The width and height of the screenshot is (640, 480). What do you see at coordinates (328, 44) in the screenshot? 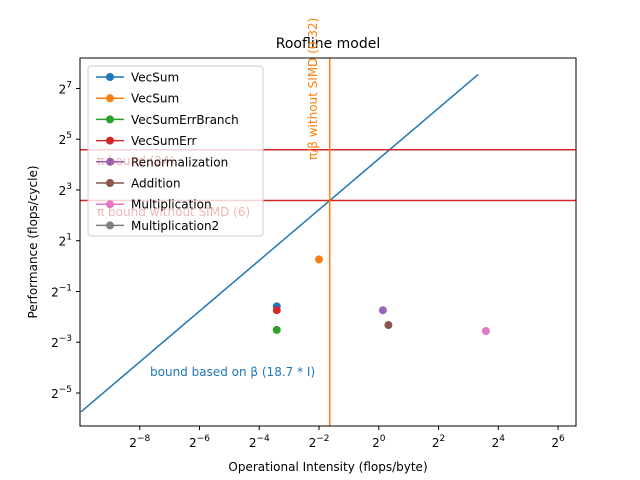
I see `chart-title: Roofline model` at bounding box center [328, 44].